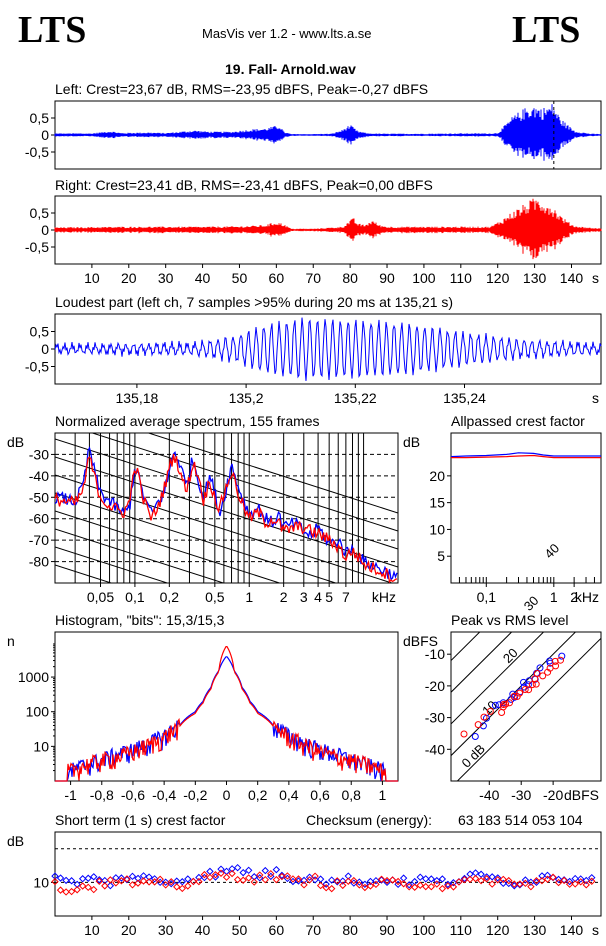 This screenshot has height=946, width=606. I want to click on allpass-ylabel: dB, so click(411, 442).